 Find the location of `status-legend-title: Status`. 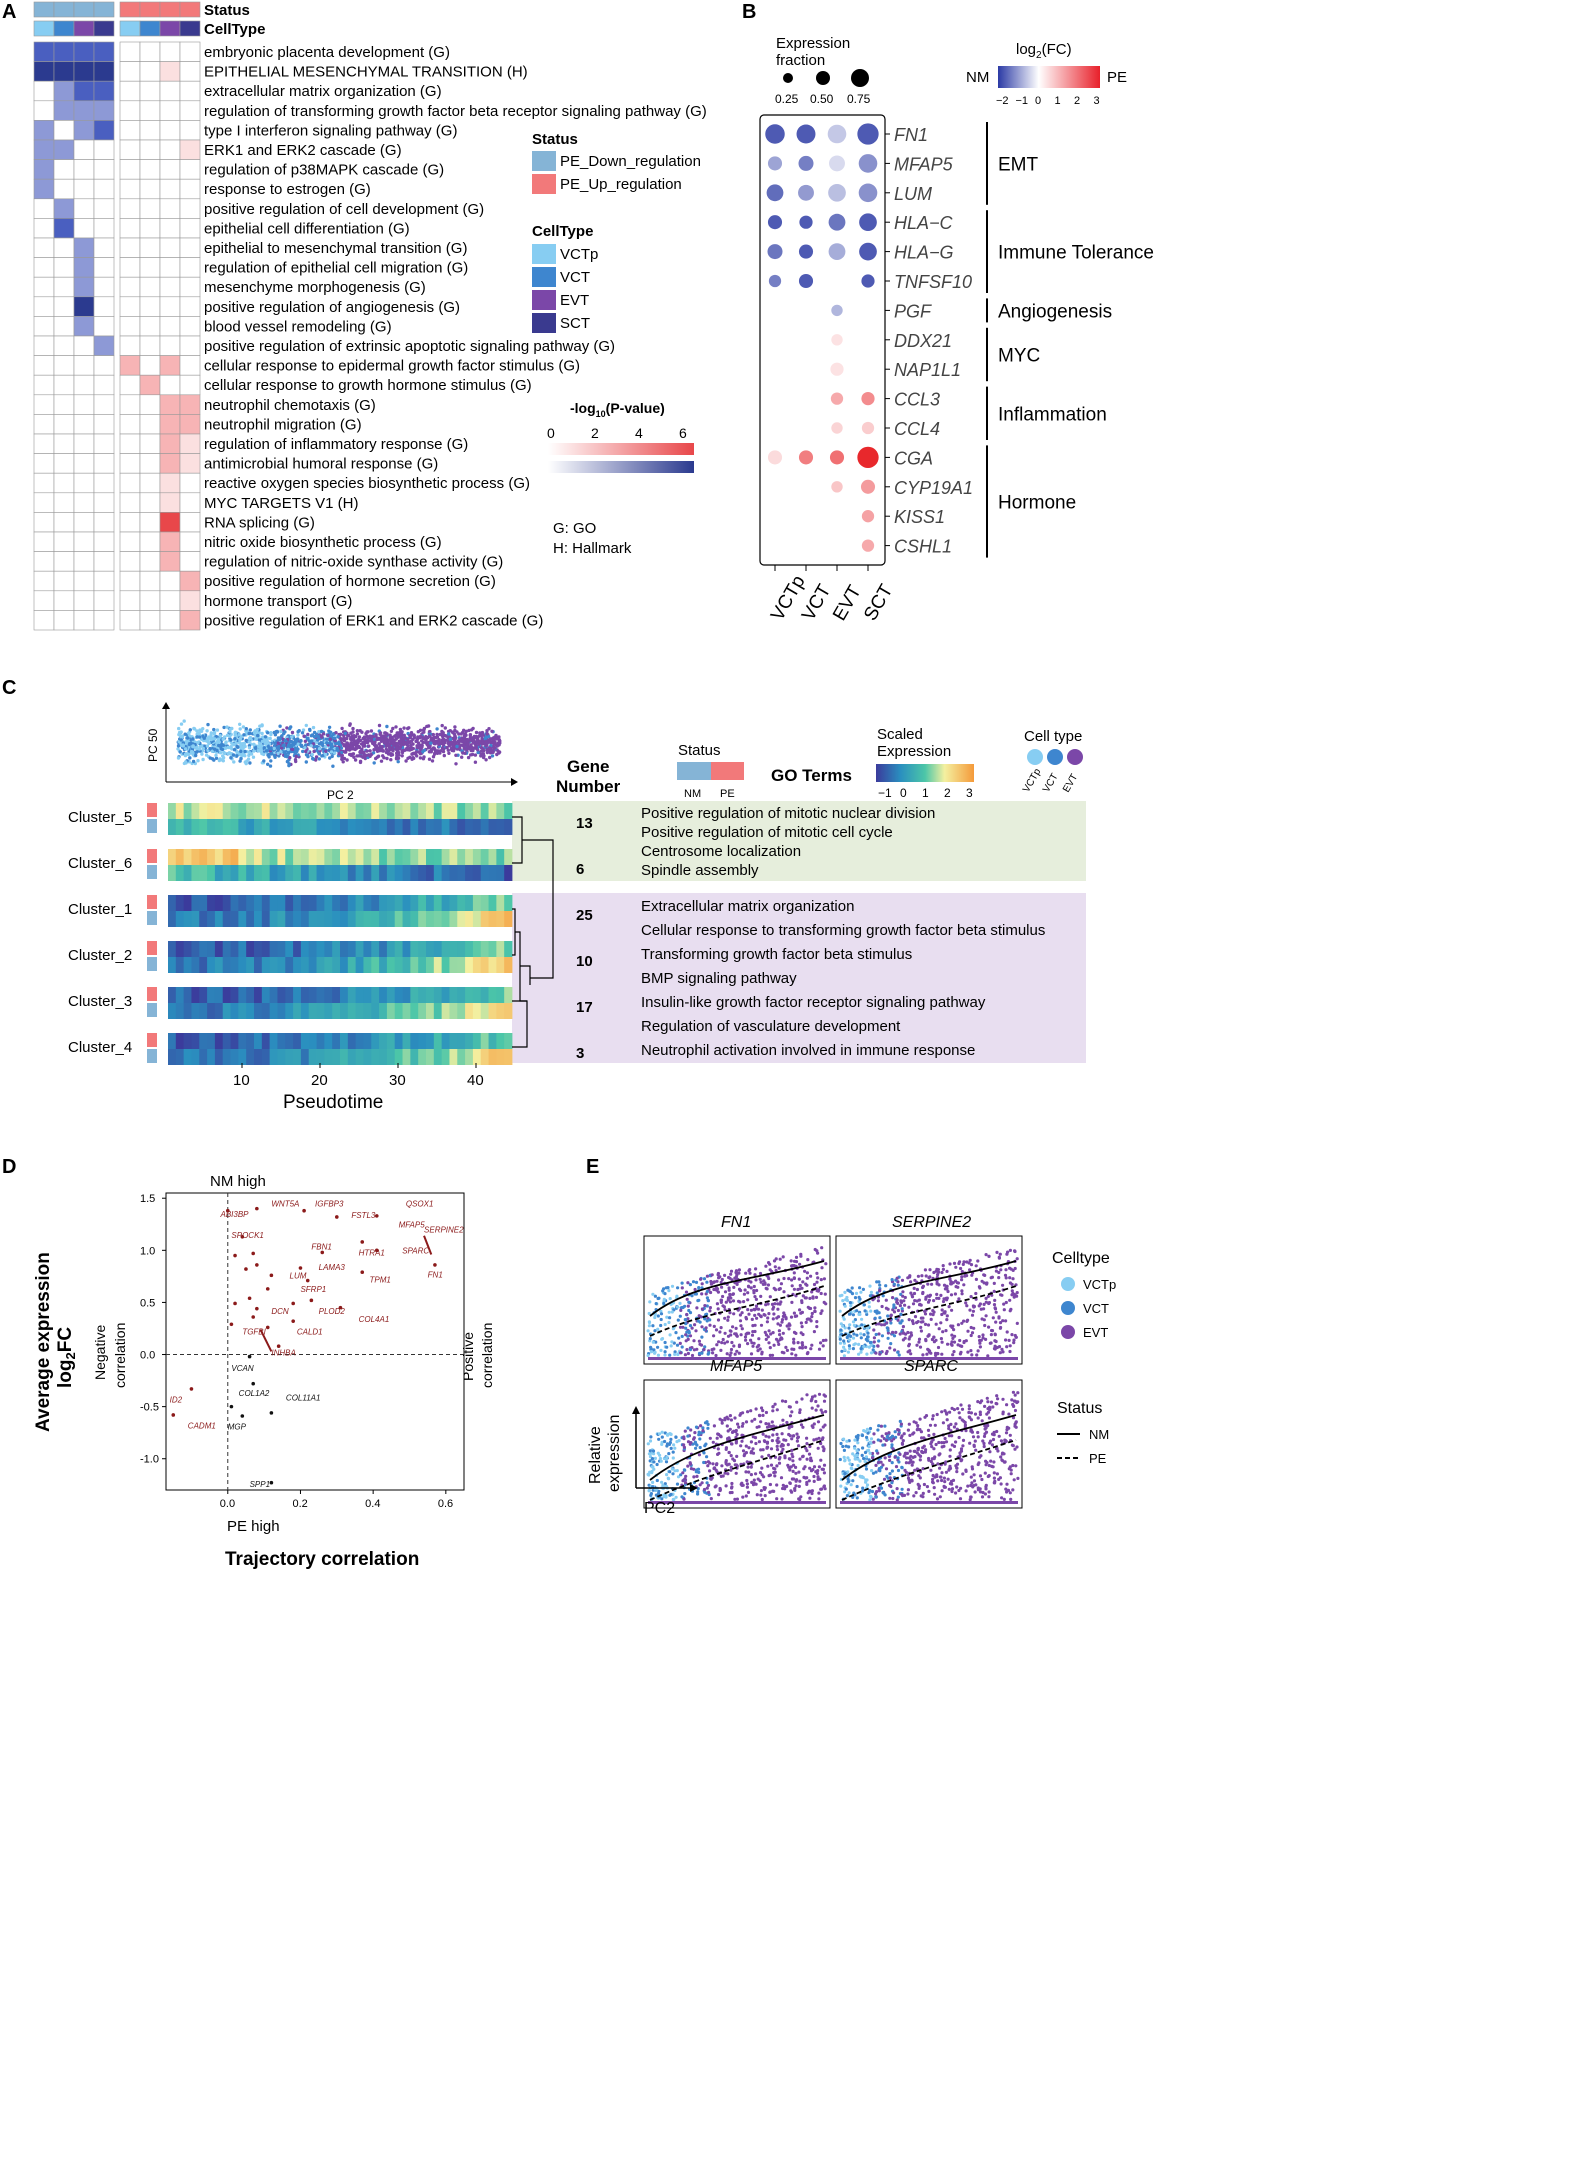

status-legend-title: Status is located at coordinates (699, 750).